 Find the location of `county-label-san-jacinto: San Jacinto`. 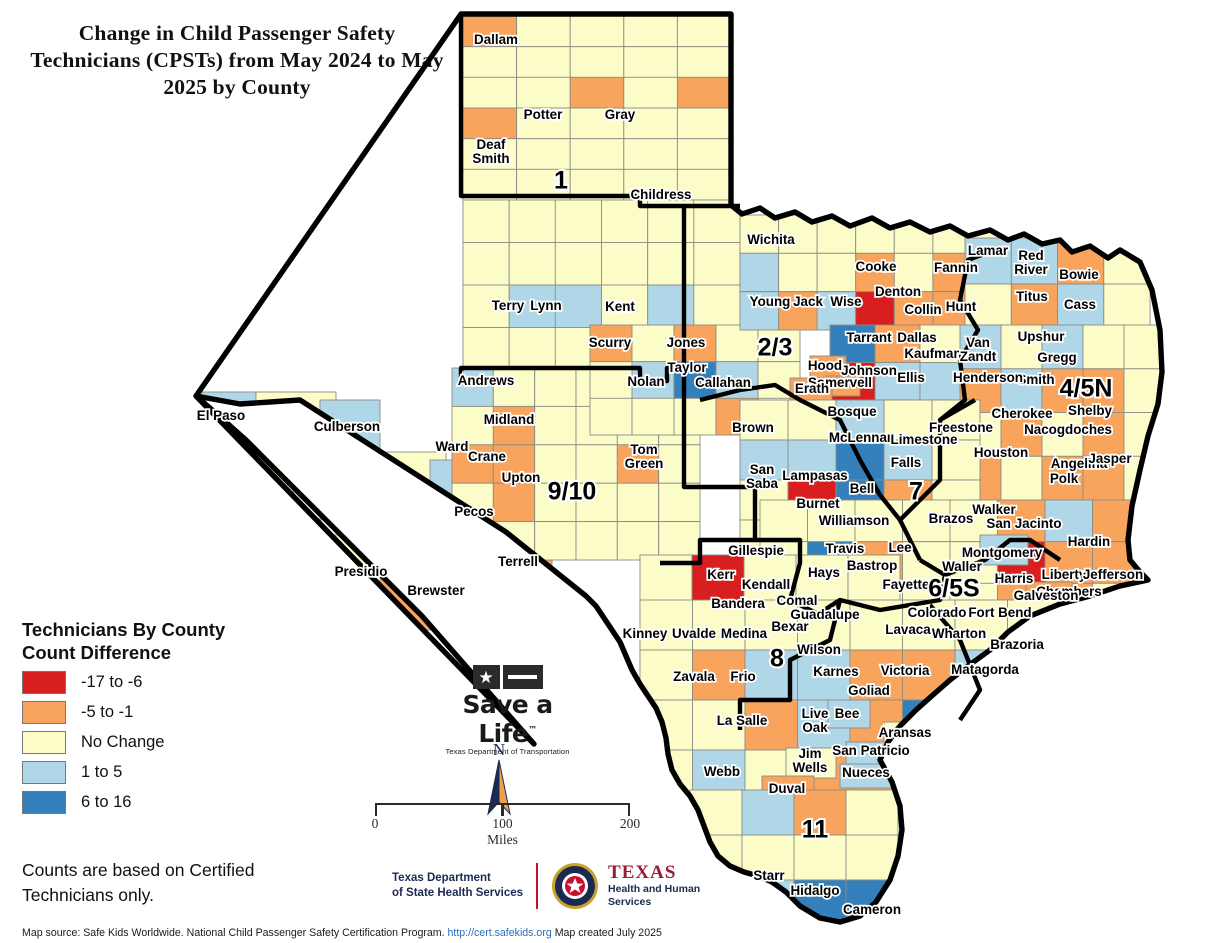

county-label-san-jacinto: San Jacinto is located at coordinates (1023, 524).